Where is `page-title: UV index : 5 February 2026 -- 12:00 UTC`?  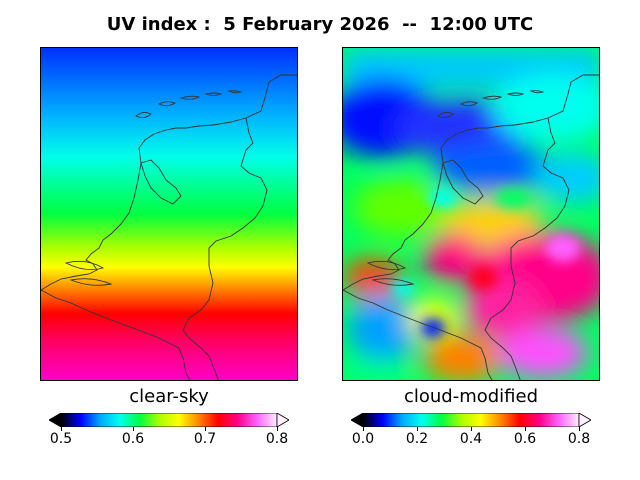
page-title: UV index : 5 February 2026 -- 12:00 UTC is located at coordinates (320, 24).